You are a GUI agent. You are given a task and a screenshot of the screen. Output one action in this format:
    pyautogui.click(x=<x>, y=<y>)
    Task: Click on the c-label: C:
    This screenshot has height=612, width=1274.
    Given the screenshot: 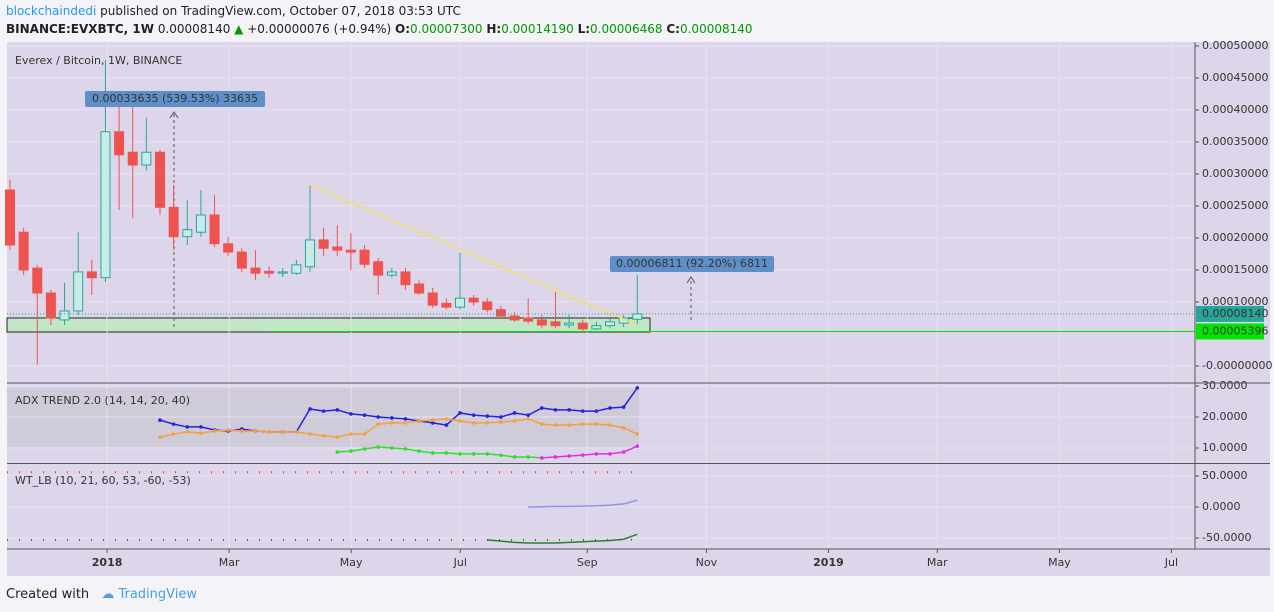 What is the action you would take?
    pyautogui.click(x=673, y=29)
    